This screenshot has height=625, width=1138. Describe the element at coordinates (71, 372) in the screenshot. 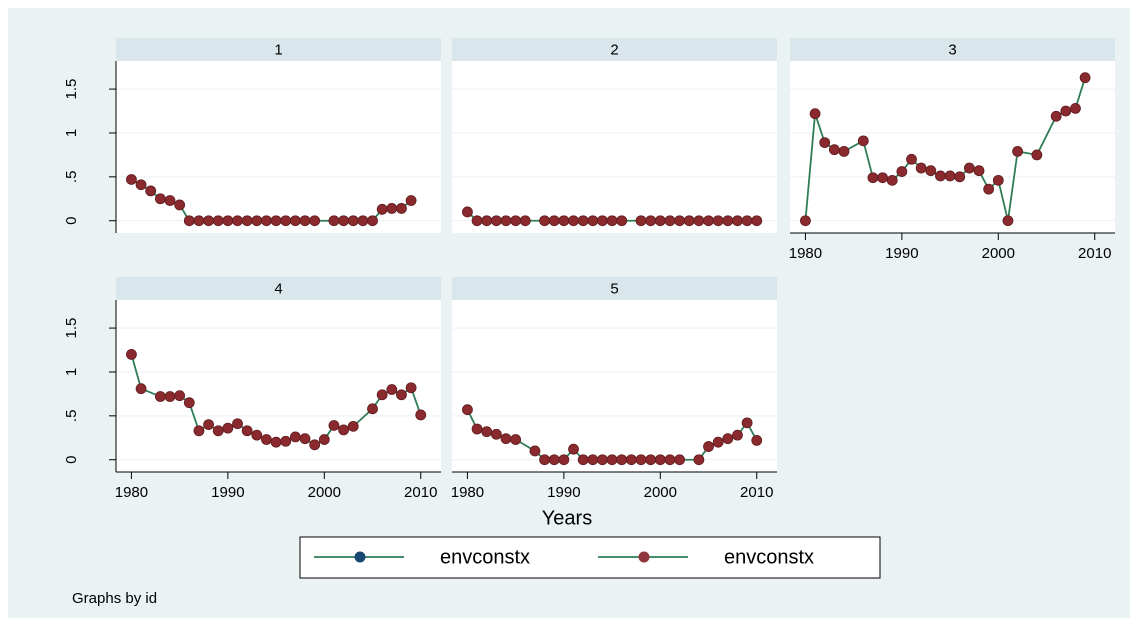

I see `y-tick-label: 1` at that location.